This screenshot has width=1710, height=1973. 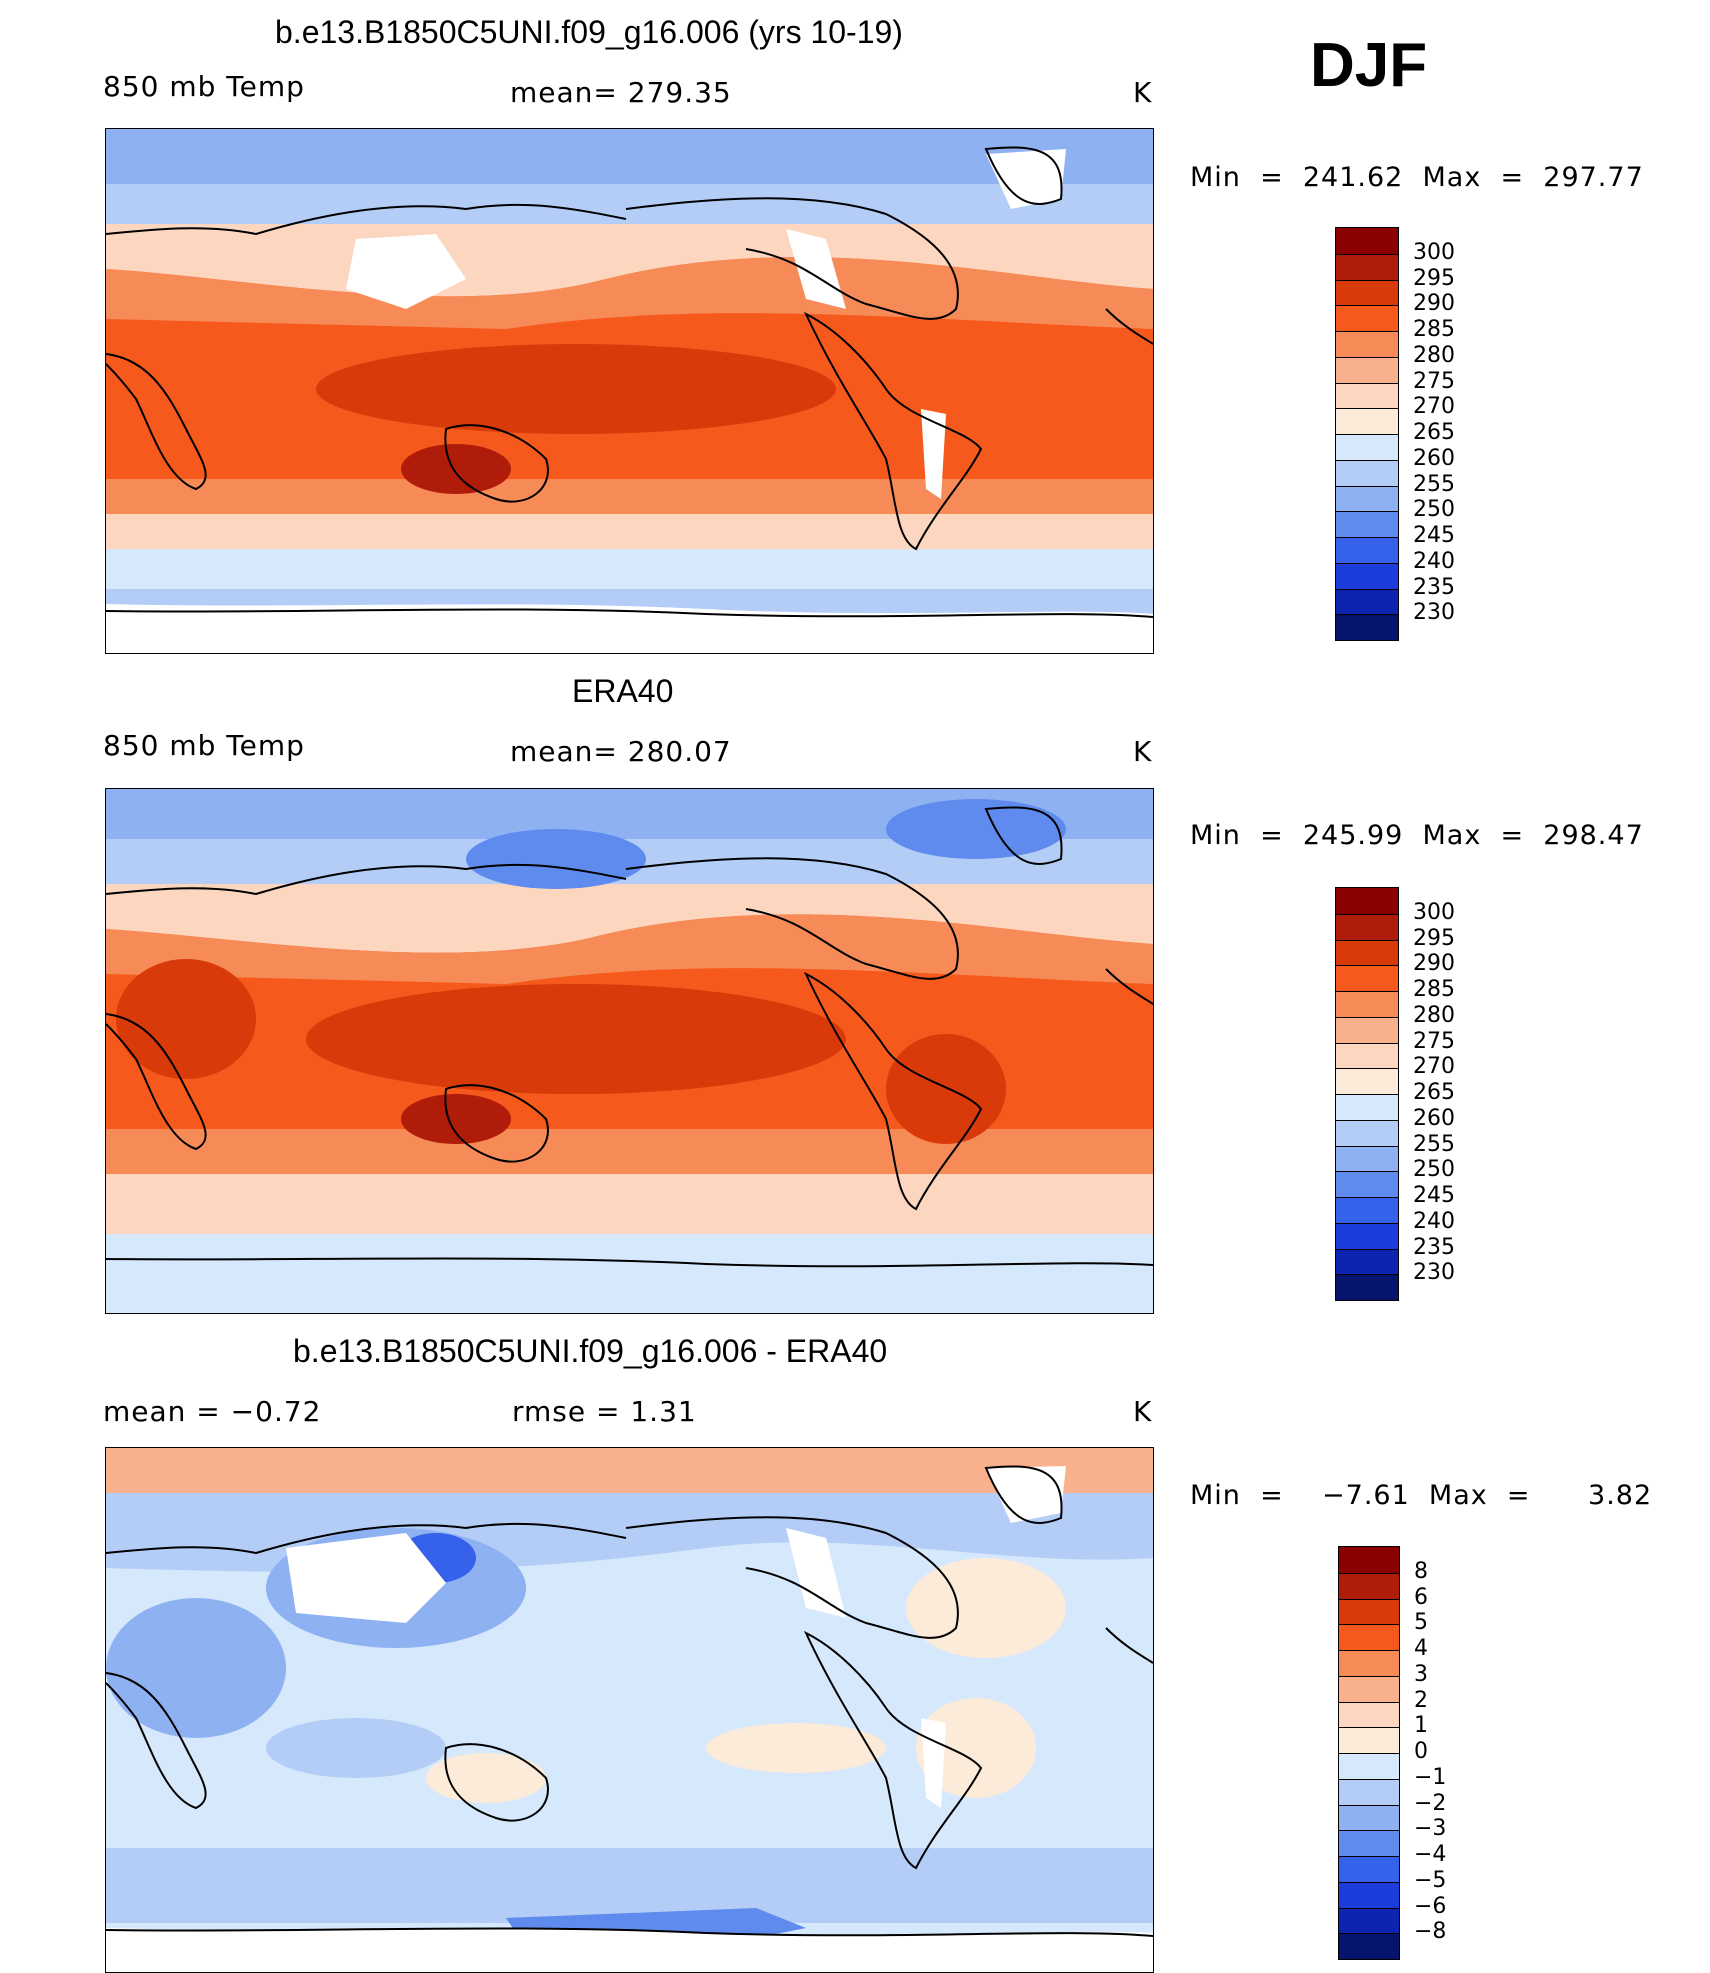 I want to click on colorbar-tick-label: 260, so click(x=1434, y=1118).